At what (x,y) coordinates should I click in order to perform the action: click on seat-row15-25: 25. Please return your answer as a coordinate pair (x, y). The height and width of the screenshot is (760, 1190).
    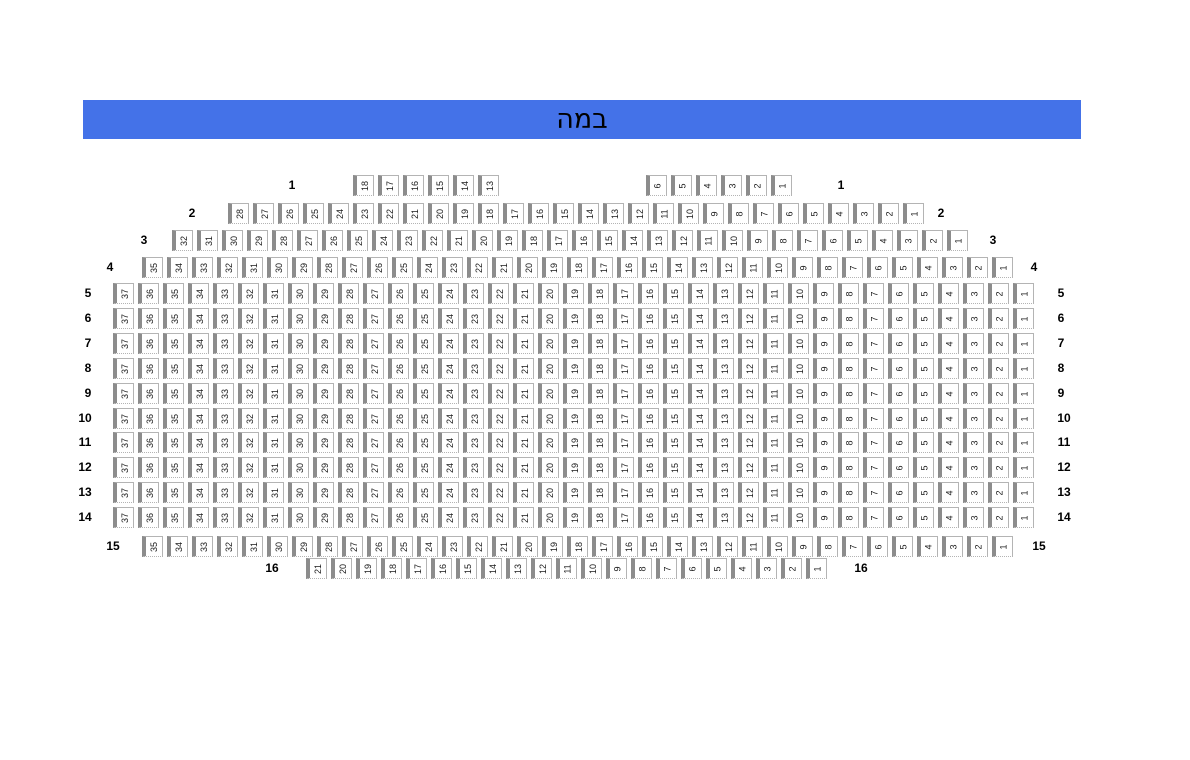
    Looking at the image, I should click on (402, 546).